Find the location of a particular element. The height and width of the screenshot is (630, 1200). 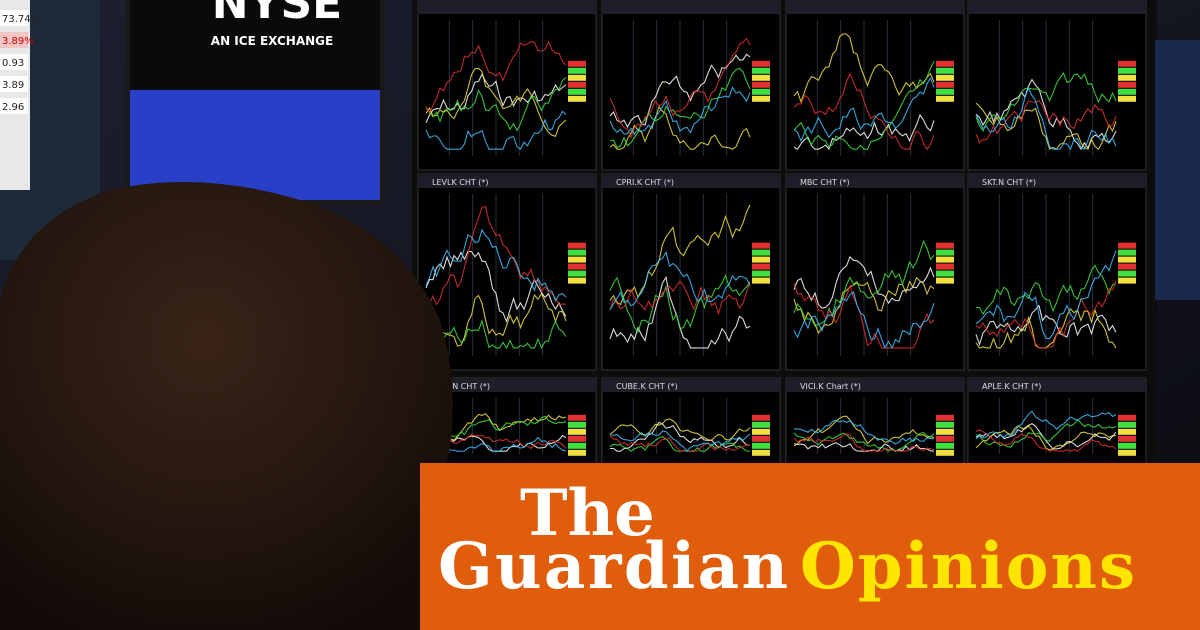

panel-title: MBC CHT (*) is located at coordinates (825, 182).